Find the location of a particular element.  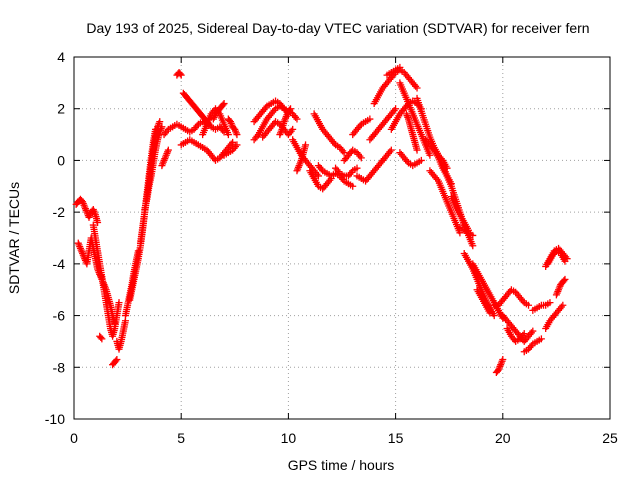

y-tick-label: 0 is located at coordinates (61, 160).